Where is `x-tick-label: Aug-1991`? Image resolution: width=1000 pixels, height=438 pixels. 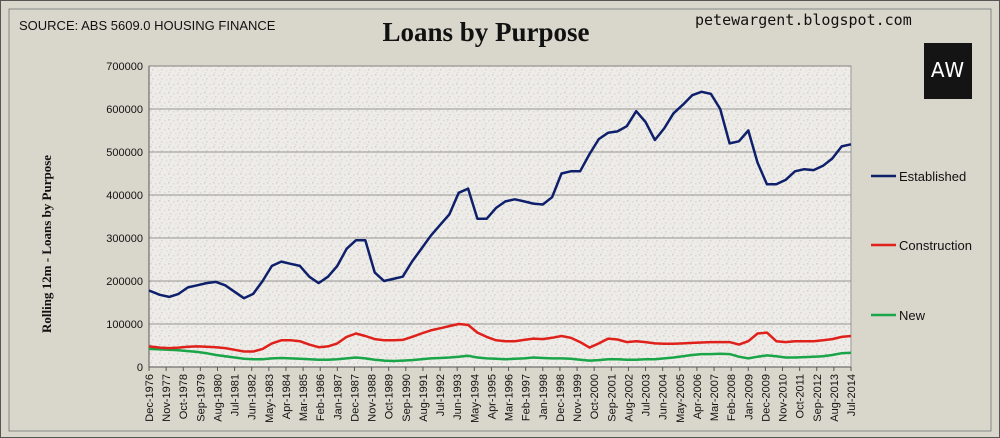
x-tick-label: Aug-1991 is located at coordinates (424, 398).